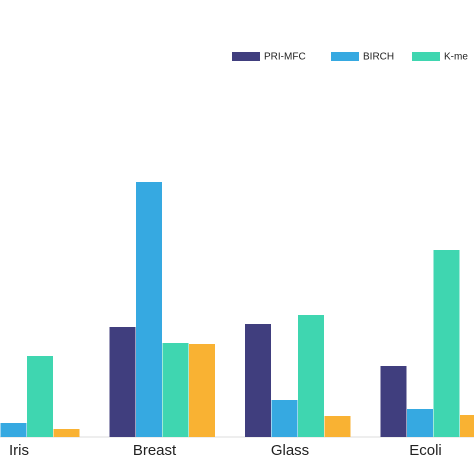  I want to click on x-tick-label: Ecoli, so click(425, 450).